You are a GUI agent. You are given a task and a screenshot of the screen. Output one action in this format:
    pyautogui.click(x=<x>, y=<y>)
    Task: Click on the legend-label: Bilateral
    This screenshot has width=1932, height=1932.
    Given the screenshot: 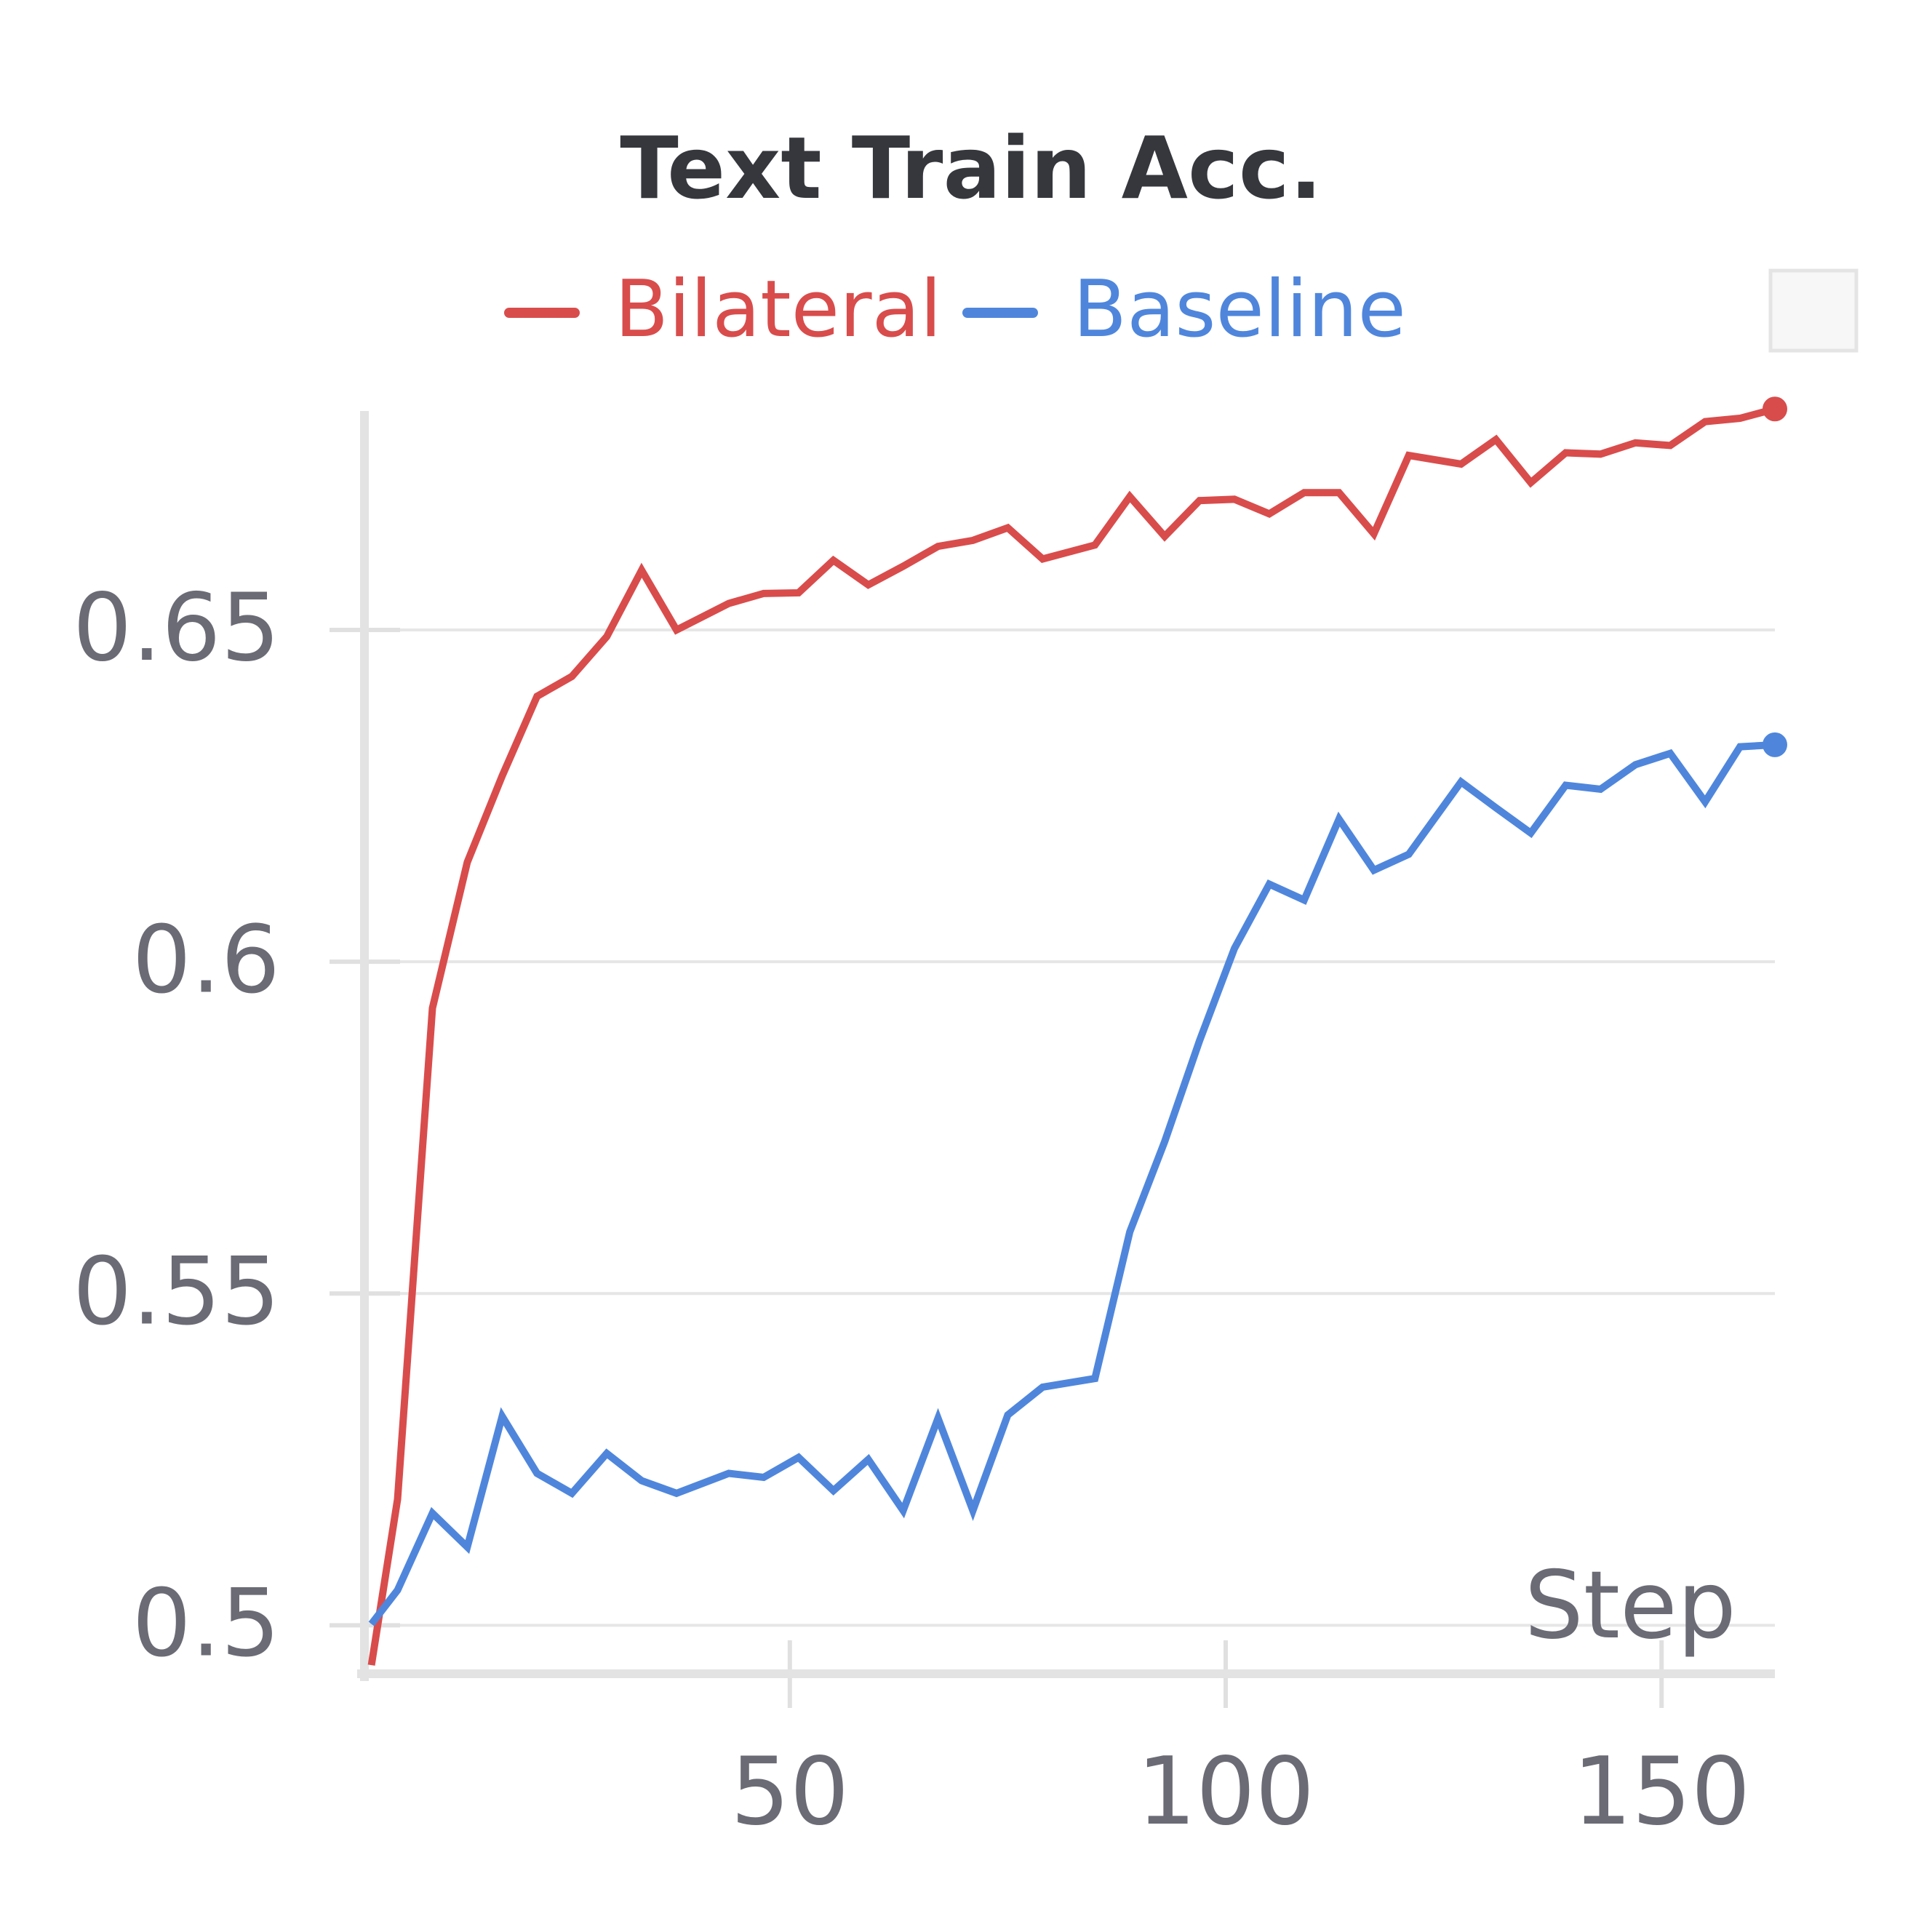 What is the action you would take?
    pyautogui.click(x=779, y=310)
    